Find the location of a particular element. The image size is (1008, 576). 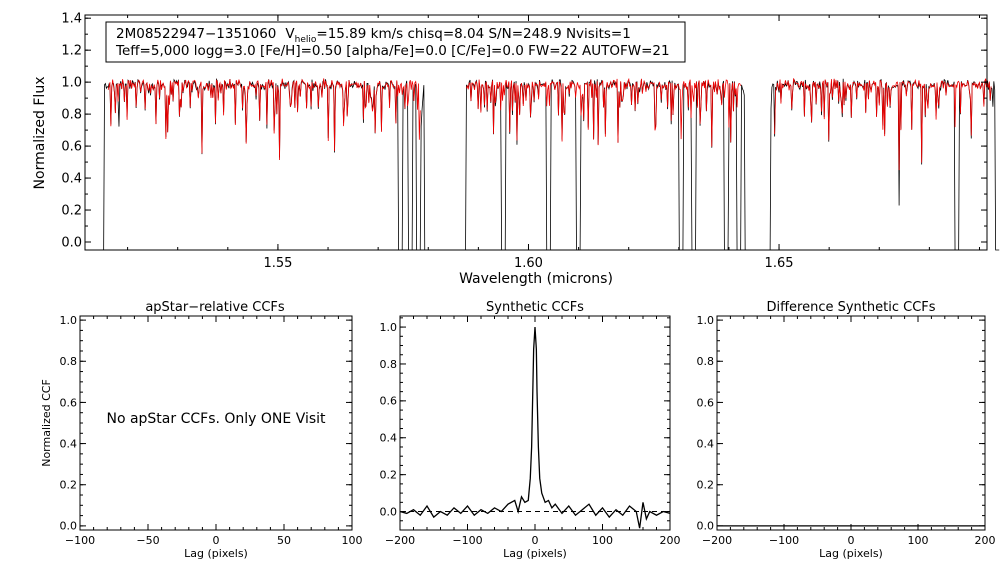

spectrum-info-box is located at coordinates (395, 42).